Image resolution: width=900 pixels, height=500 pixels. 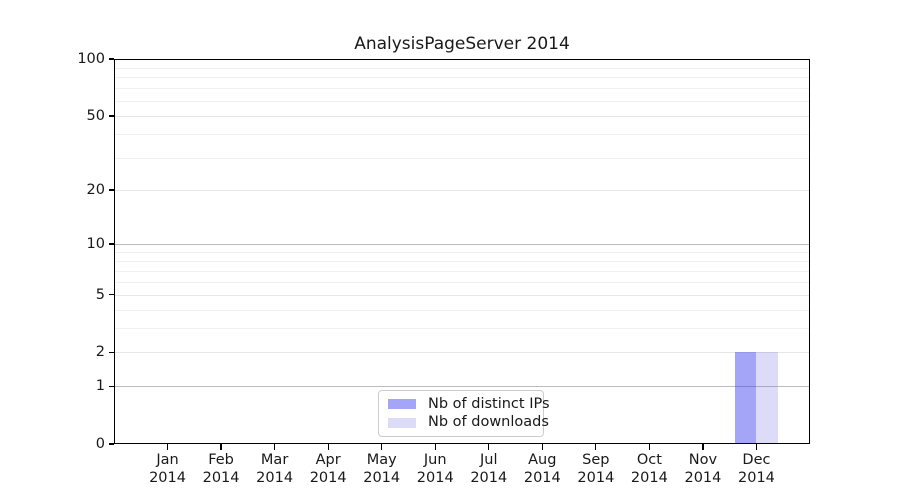 I want to click on y-tick-label: 5, so click(x=100, y=294).